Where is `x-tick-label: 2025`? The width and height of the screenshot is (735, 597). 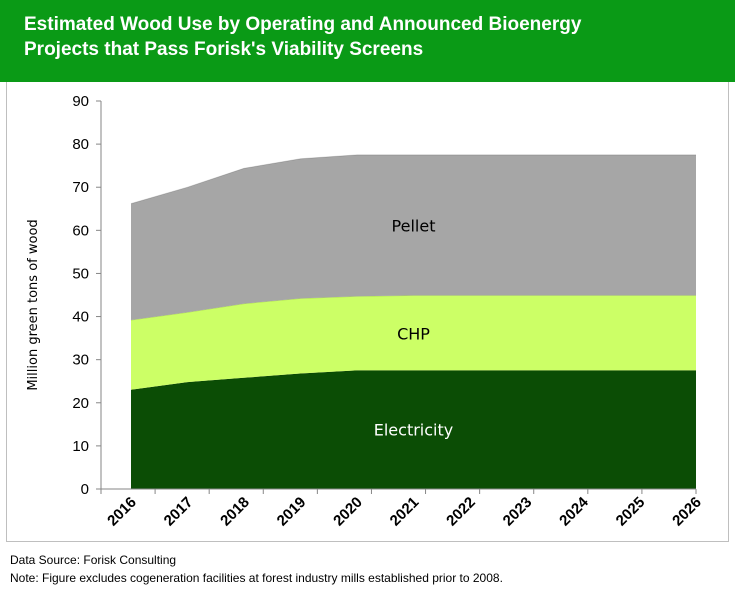
x-tick-label: 2025 is located at coordinates (631, 512).